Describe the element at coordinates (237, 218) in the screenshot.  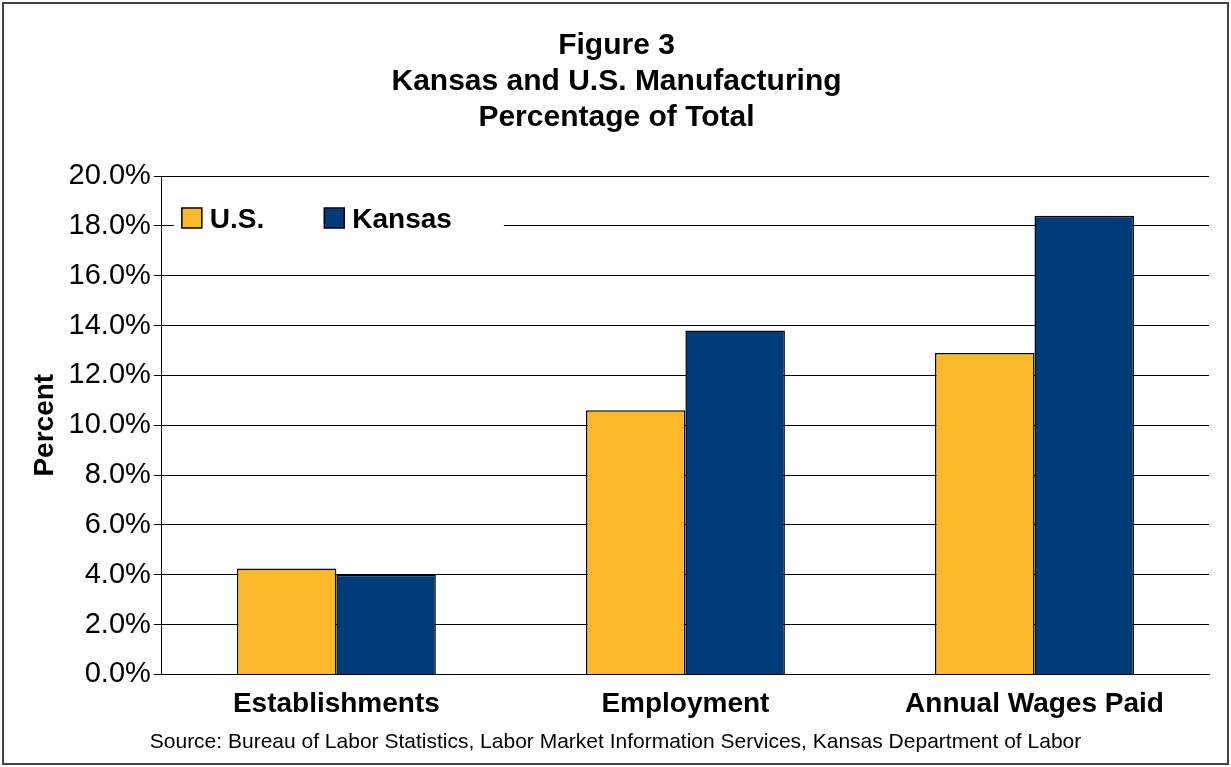
I see `legend-label: U.S.` at that location.